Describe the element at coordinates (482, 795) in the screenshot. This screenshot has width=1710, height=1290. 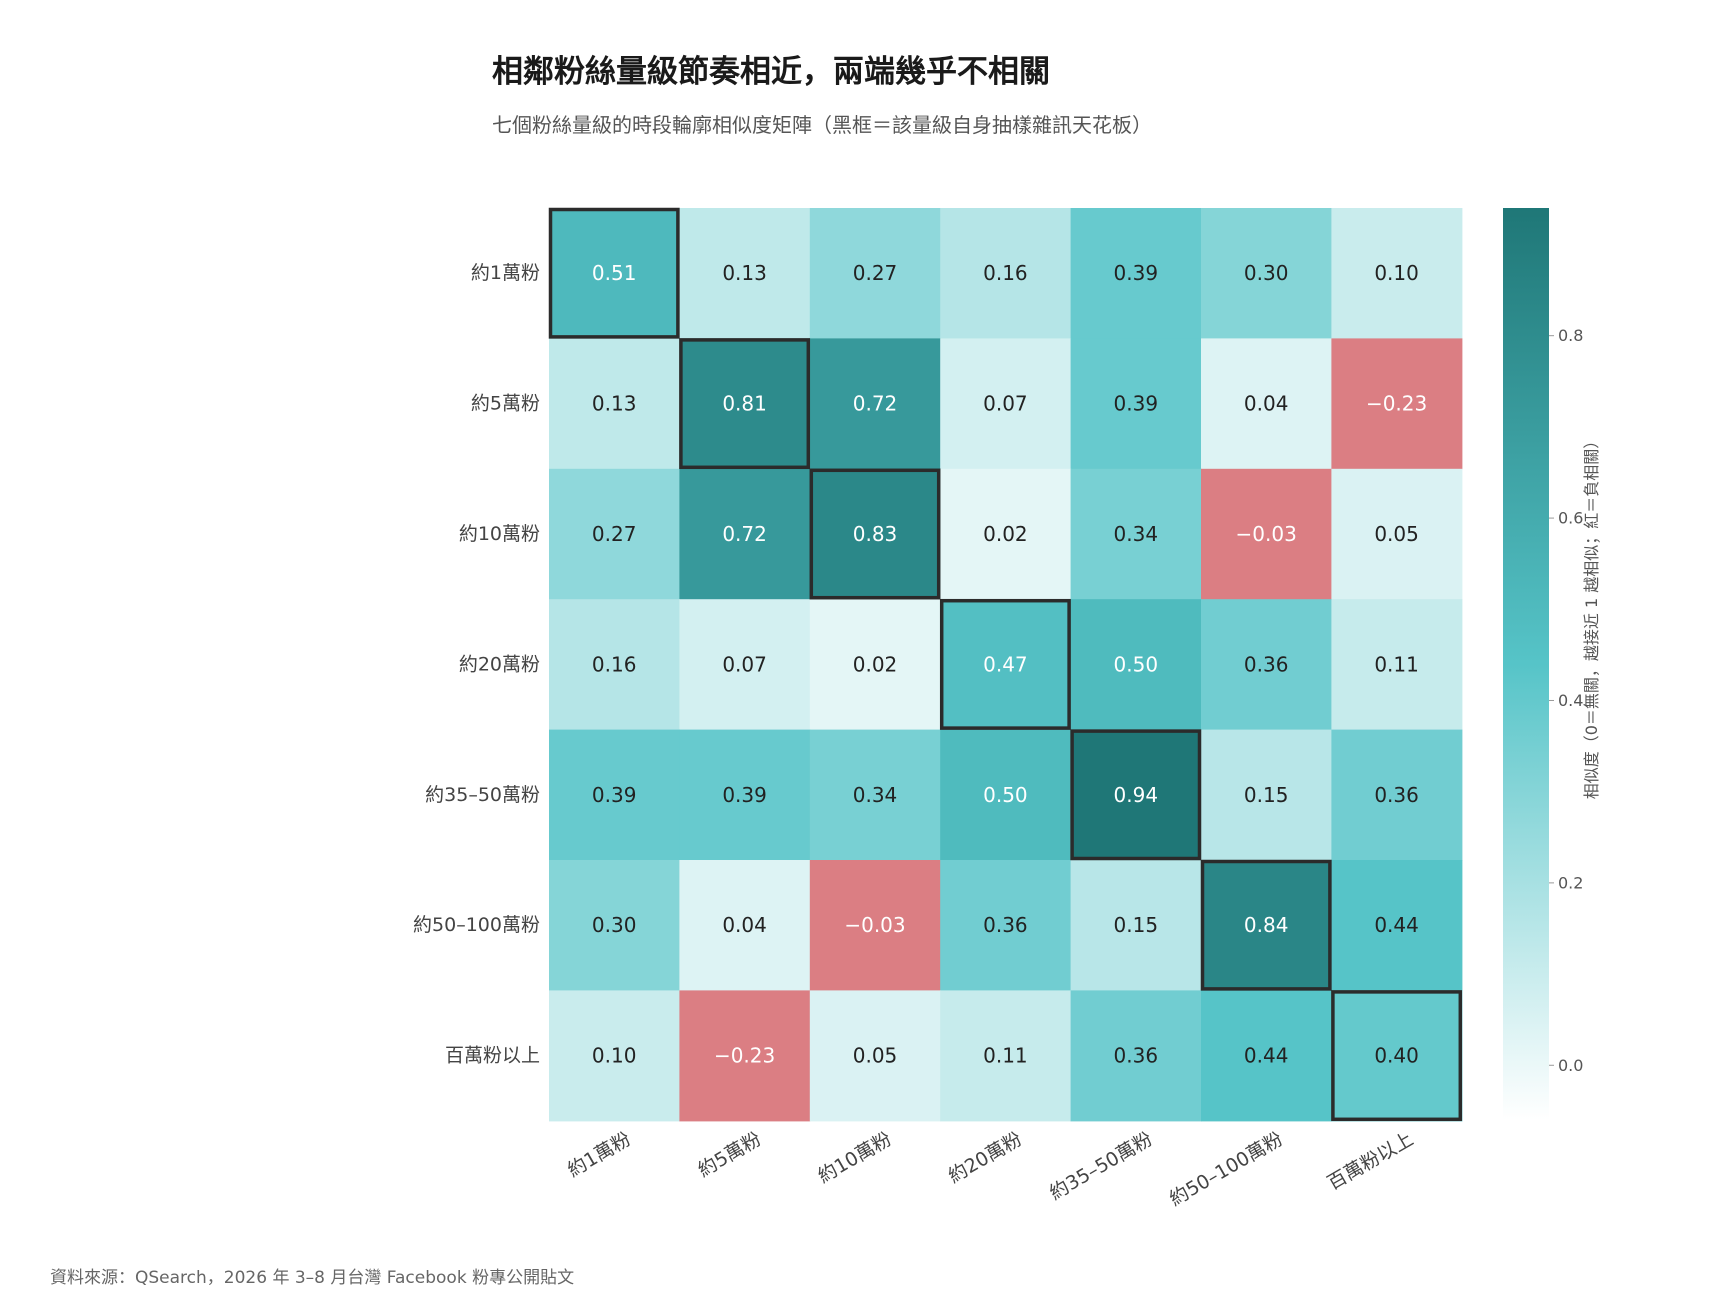
I see `row-label: 約35–50萬粉` at that location.